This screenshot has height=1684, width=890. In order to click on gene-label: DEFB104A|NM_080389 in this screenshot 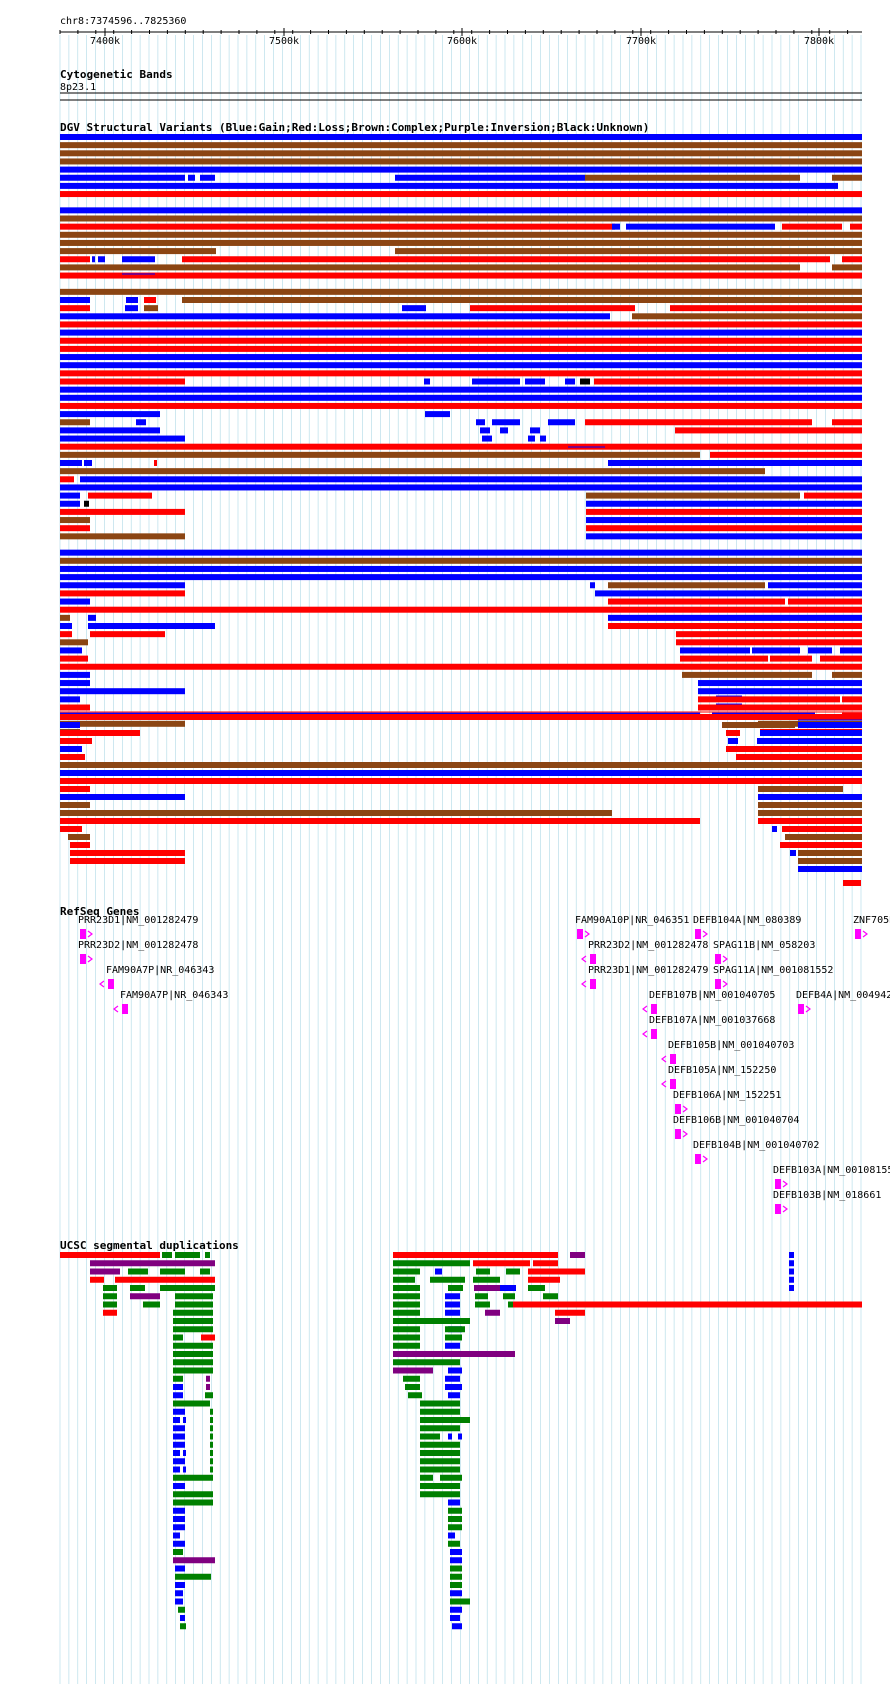, I will do `click(747, 920)`.